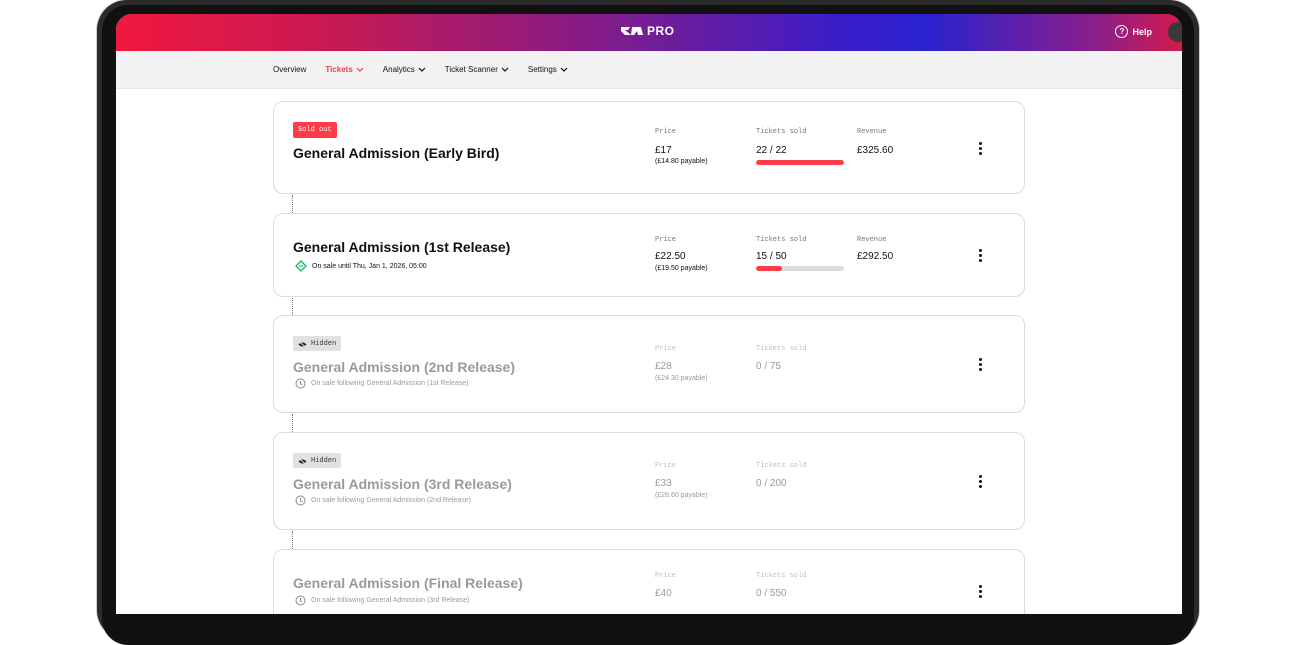 The width and height of the screenshot is (1296, 645). Describe the element at coordinates (408, 583) in the screenshot. I see `ticket-title: General Admission (Final Release)` at that location.